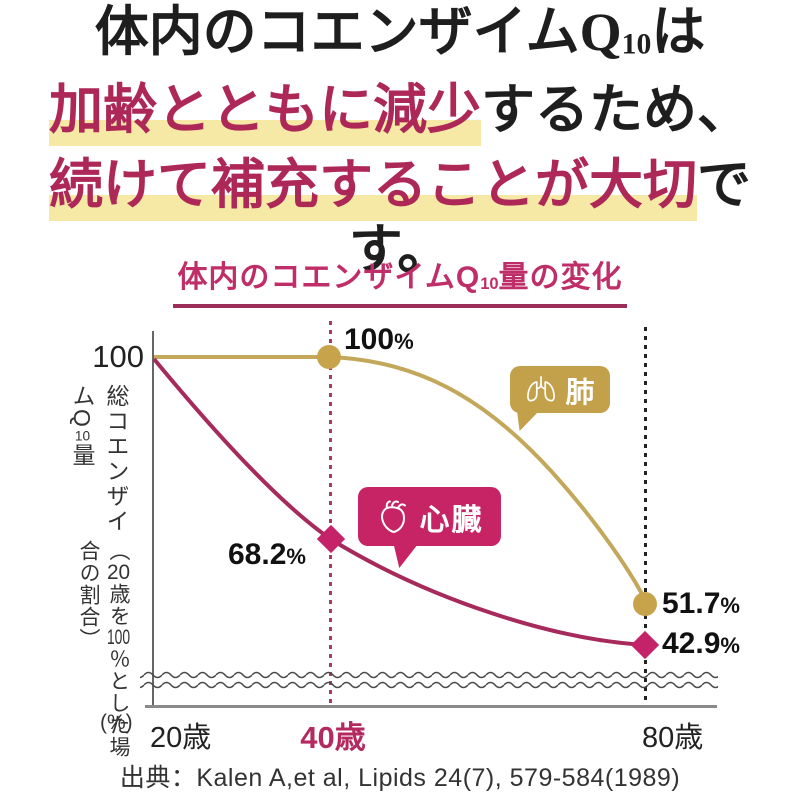  I want to click on y-note-num-20: 20, so click(118, 573).